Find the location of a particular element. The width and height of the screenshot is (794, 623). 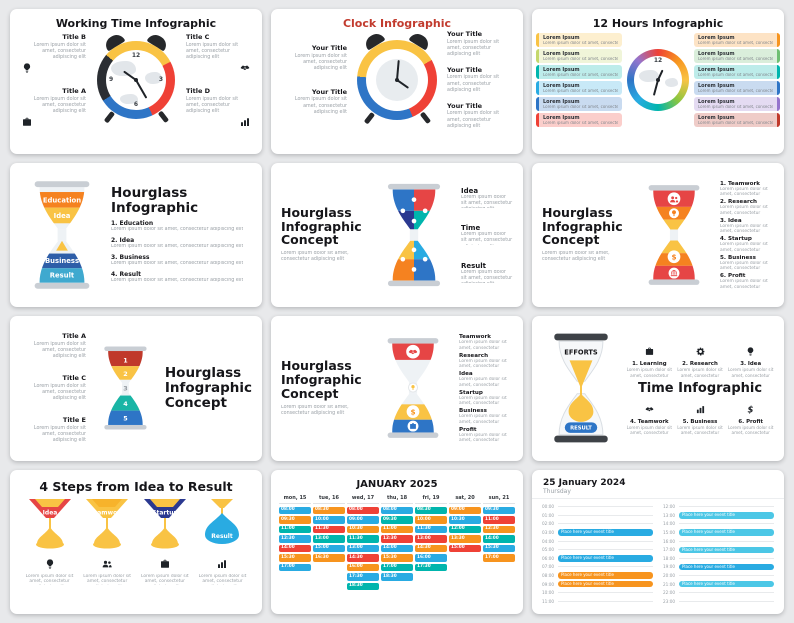

list-item-title: 2. Idea is located at coordinates (123, 241).